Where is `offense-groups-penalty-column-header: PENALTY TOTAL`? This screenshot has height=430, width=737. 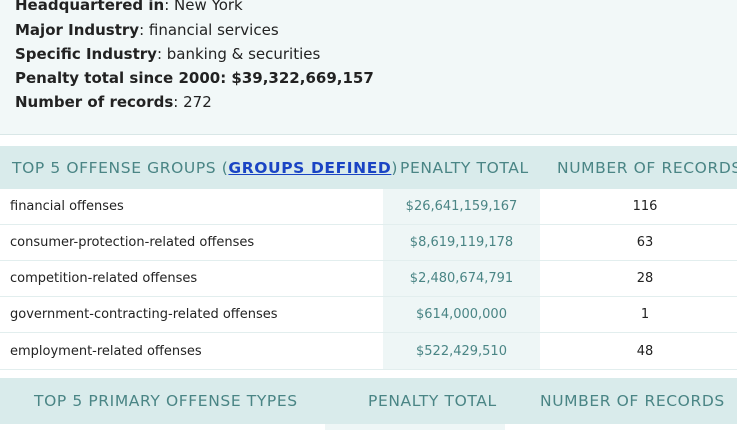
offense-groups-penalty-column-header: PENALTY TOTAL is located at coordinates (464, 167).